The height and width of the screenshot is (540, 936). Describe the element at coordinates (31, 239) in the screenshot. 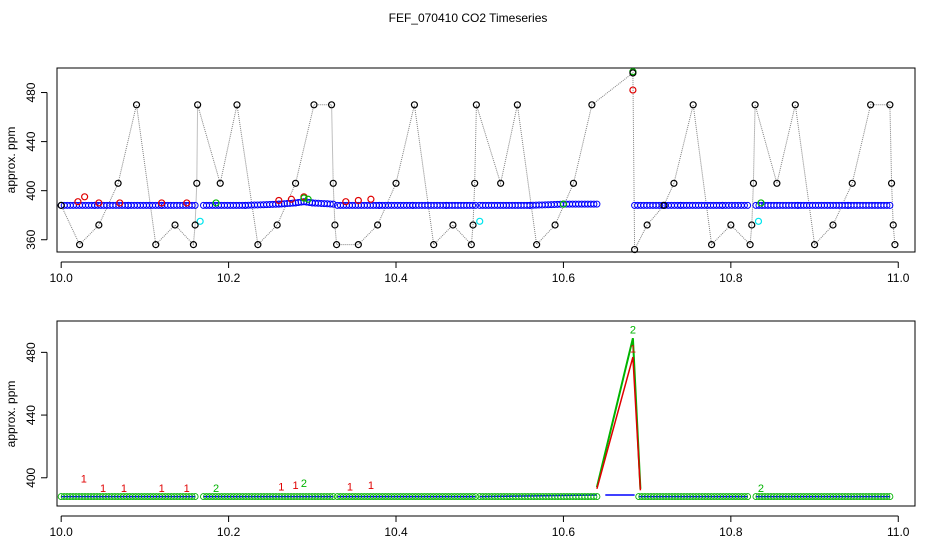

I see `p1-y-tick-label: 360` at that location.